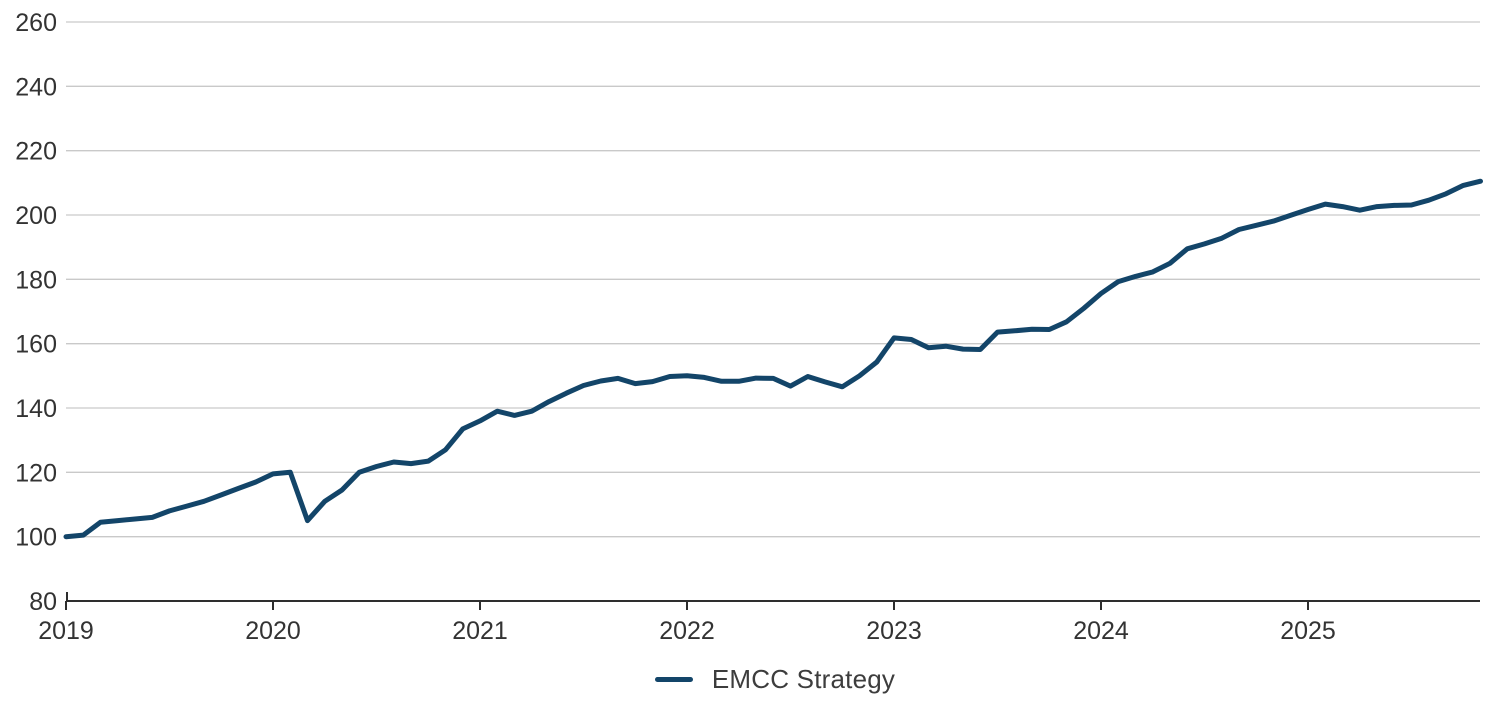 The image size is (1500, 703). I want to click on y-tick-label: 120, so click(36, 473).